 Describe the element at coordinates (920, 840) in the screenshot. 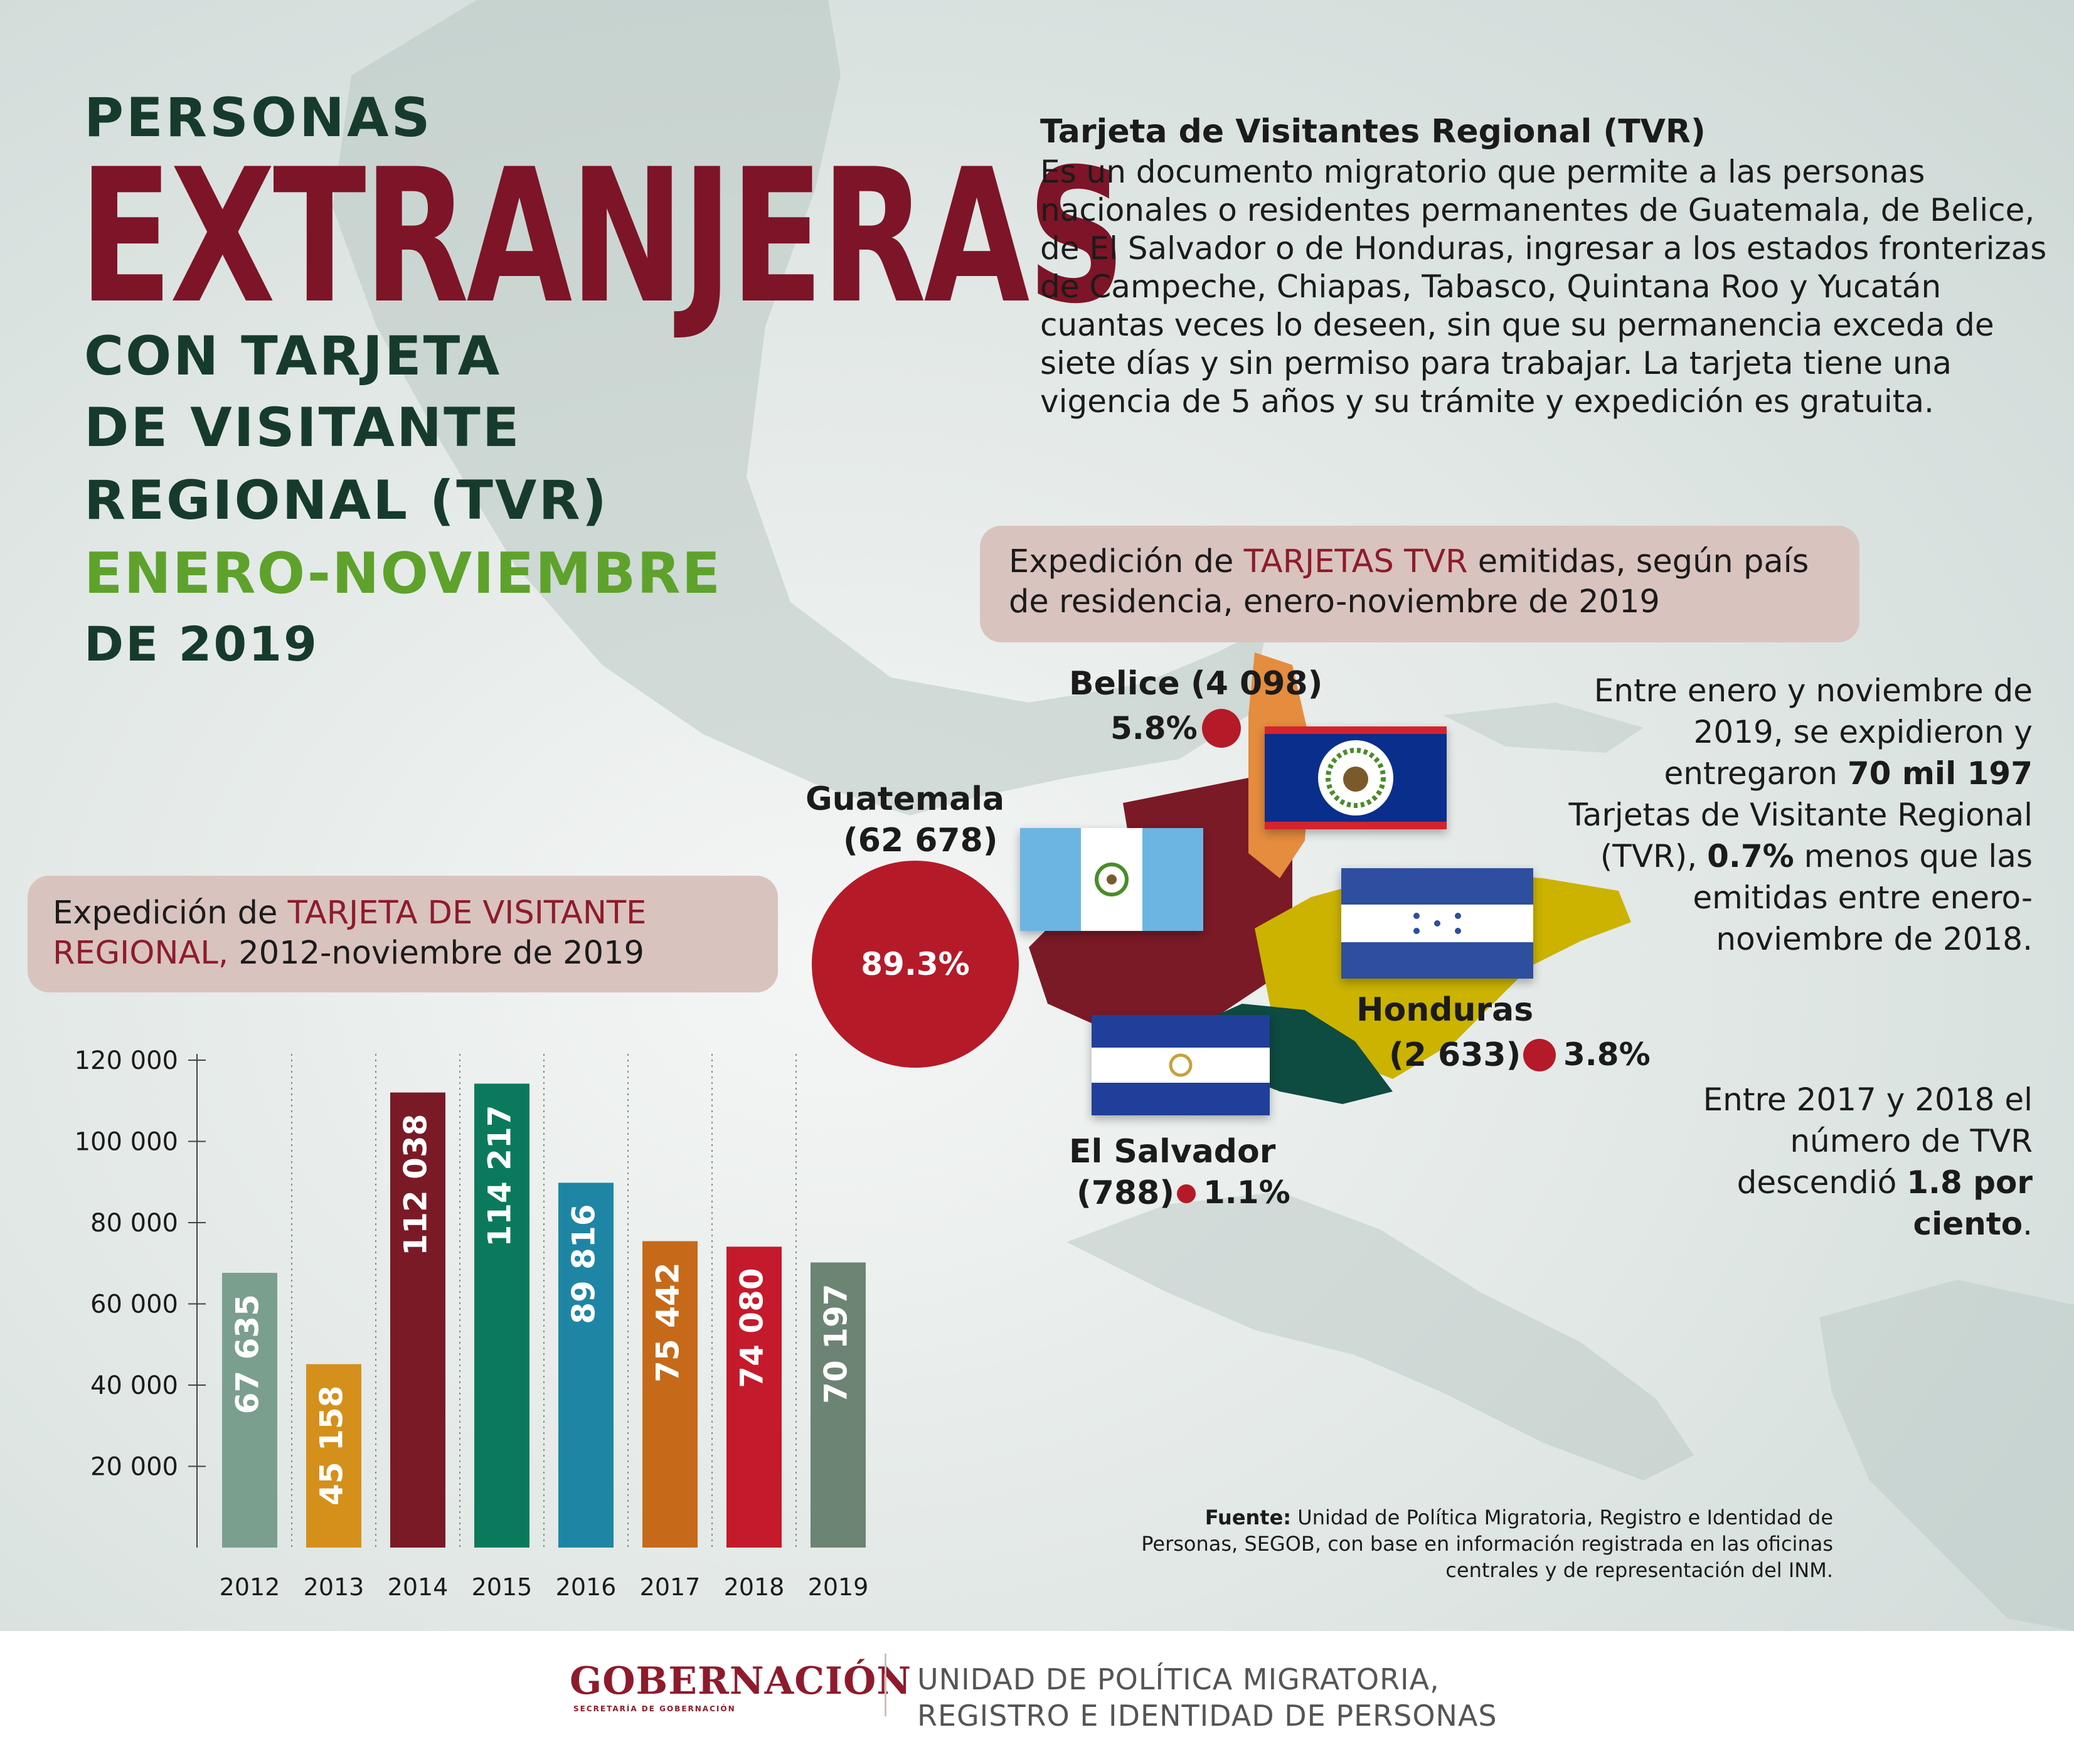

I see `guatemala-count: (62 678)` at that location.